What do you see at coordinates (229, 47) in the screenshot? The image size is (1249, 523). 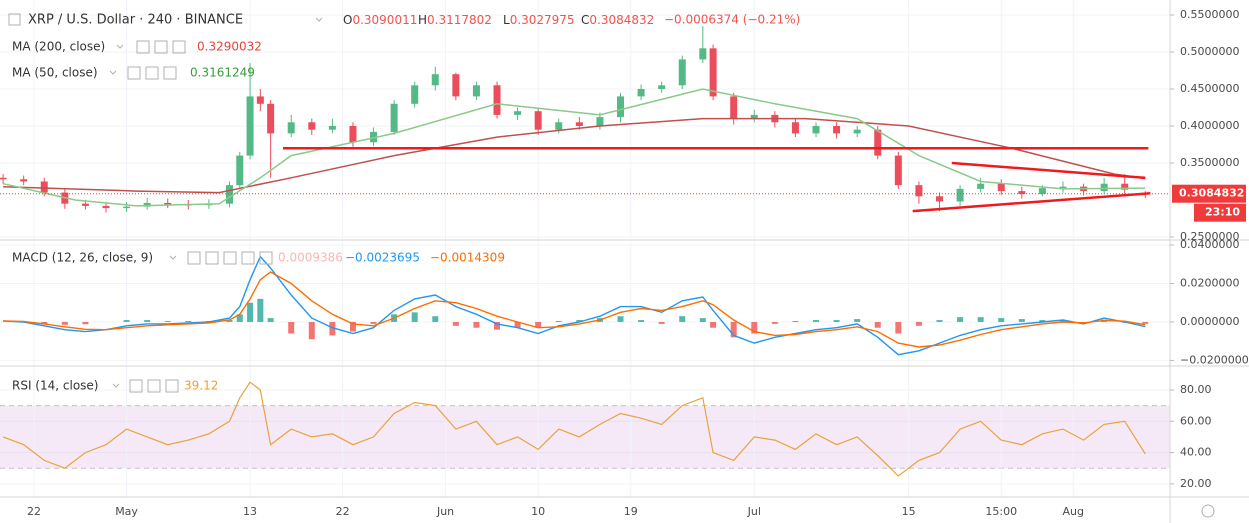 I see `legend-value: 0.3290032` at bounding box center [229, 47].